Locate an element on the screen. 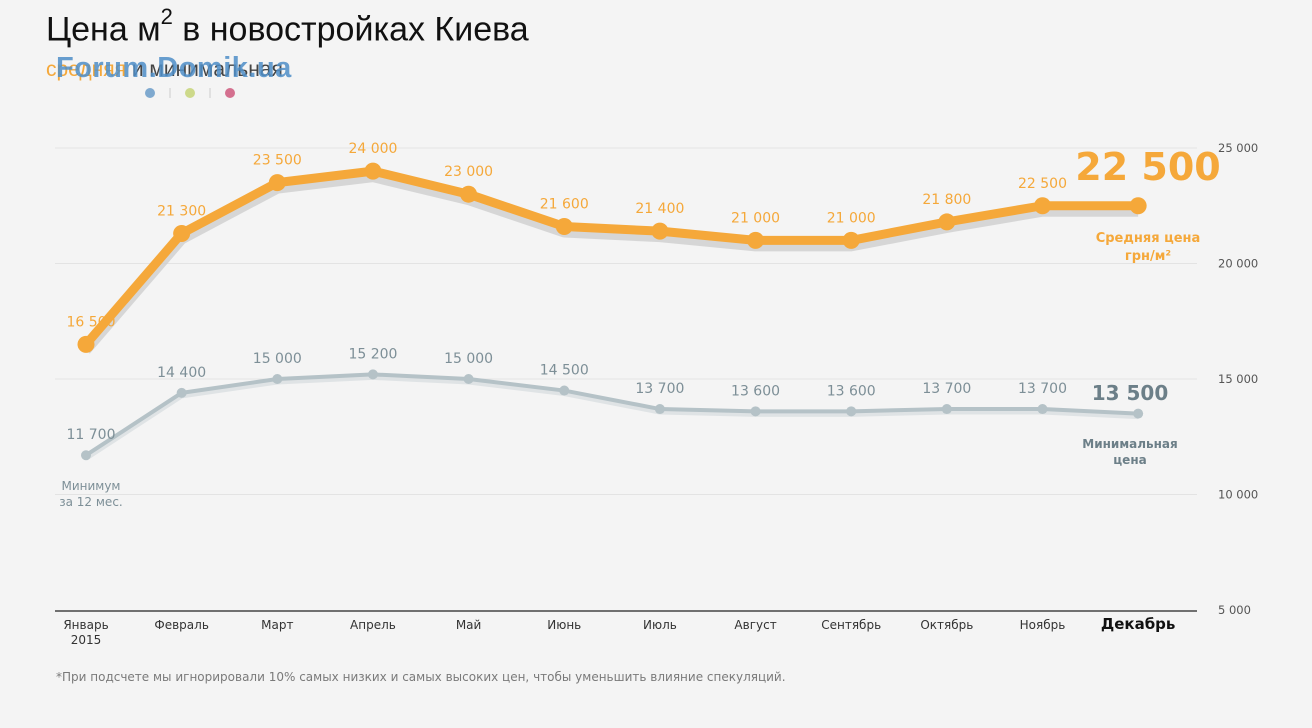  min-series-shadow is located at coordinates (611, 417).